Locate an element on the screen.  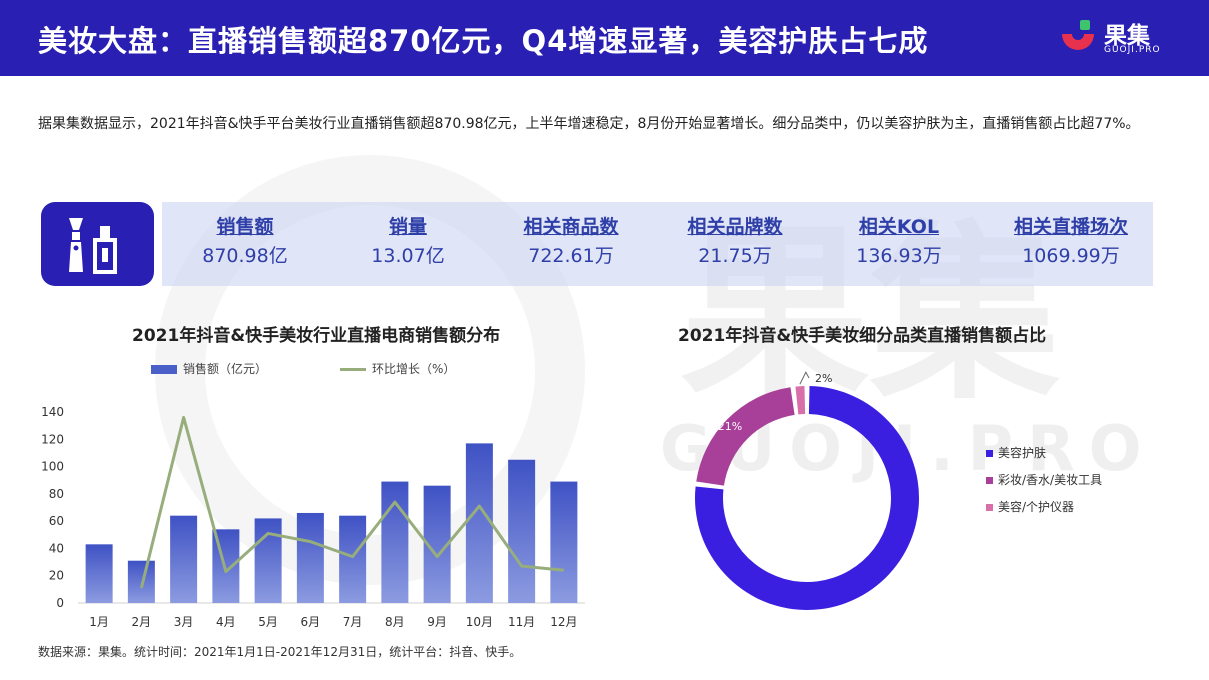
brand-logo: 果集 GUOJI.PRO is located at coordinates (1128, 39).